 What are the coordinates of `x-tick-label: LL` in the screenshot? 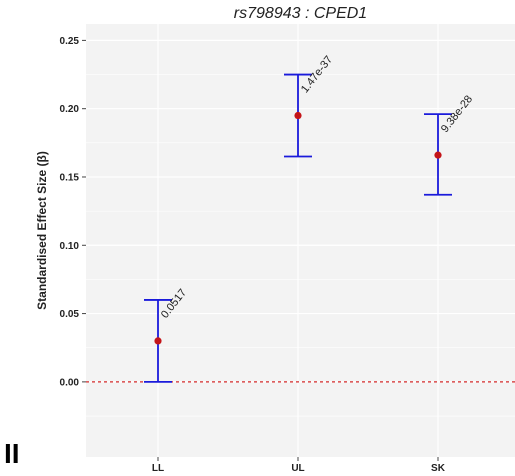 It's located at (158, 468).